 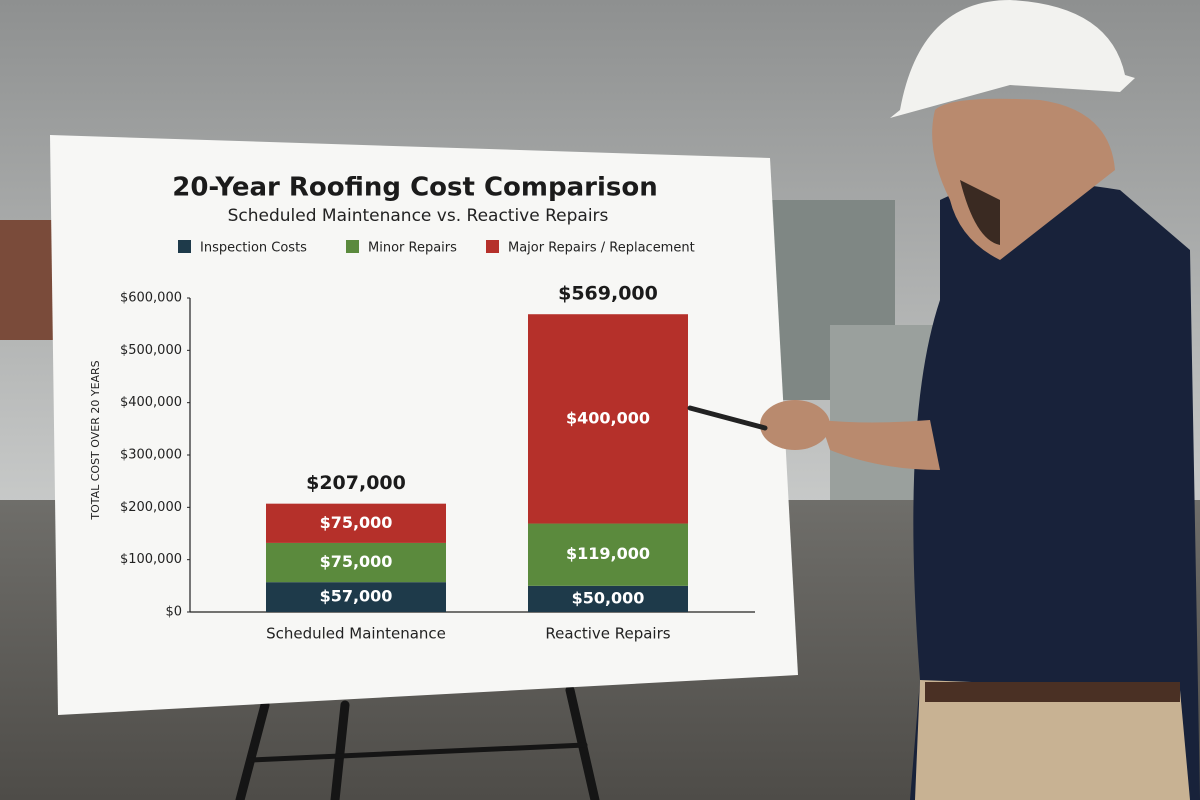 What do you see at coordinates (253, 248) in the screenshot?
I see `legend-label: Inspection Costs` at bounding box center [253, 248].